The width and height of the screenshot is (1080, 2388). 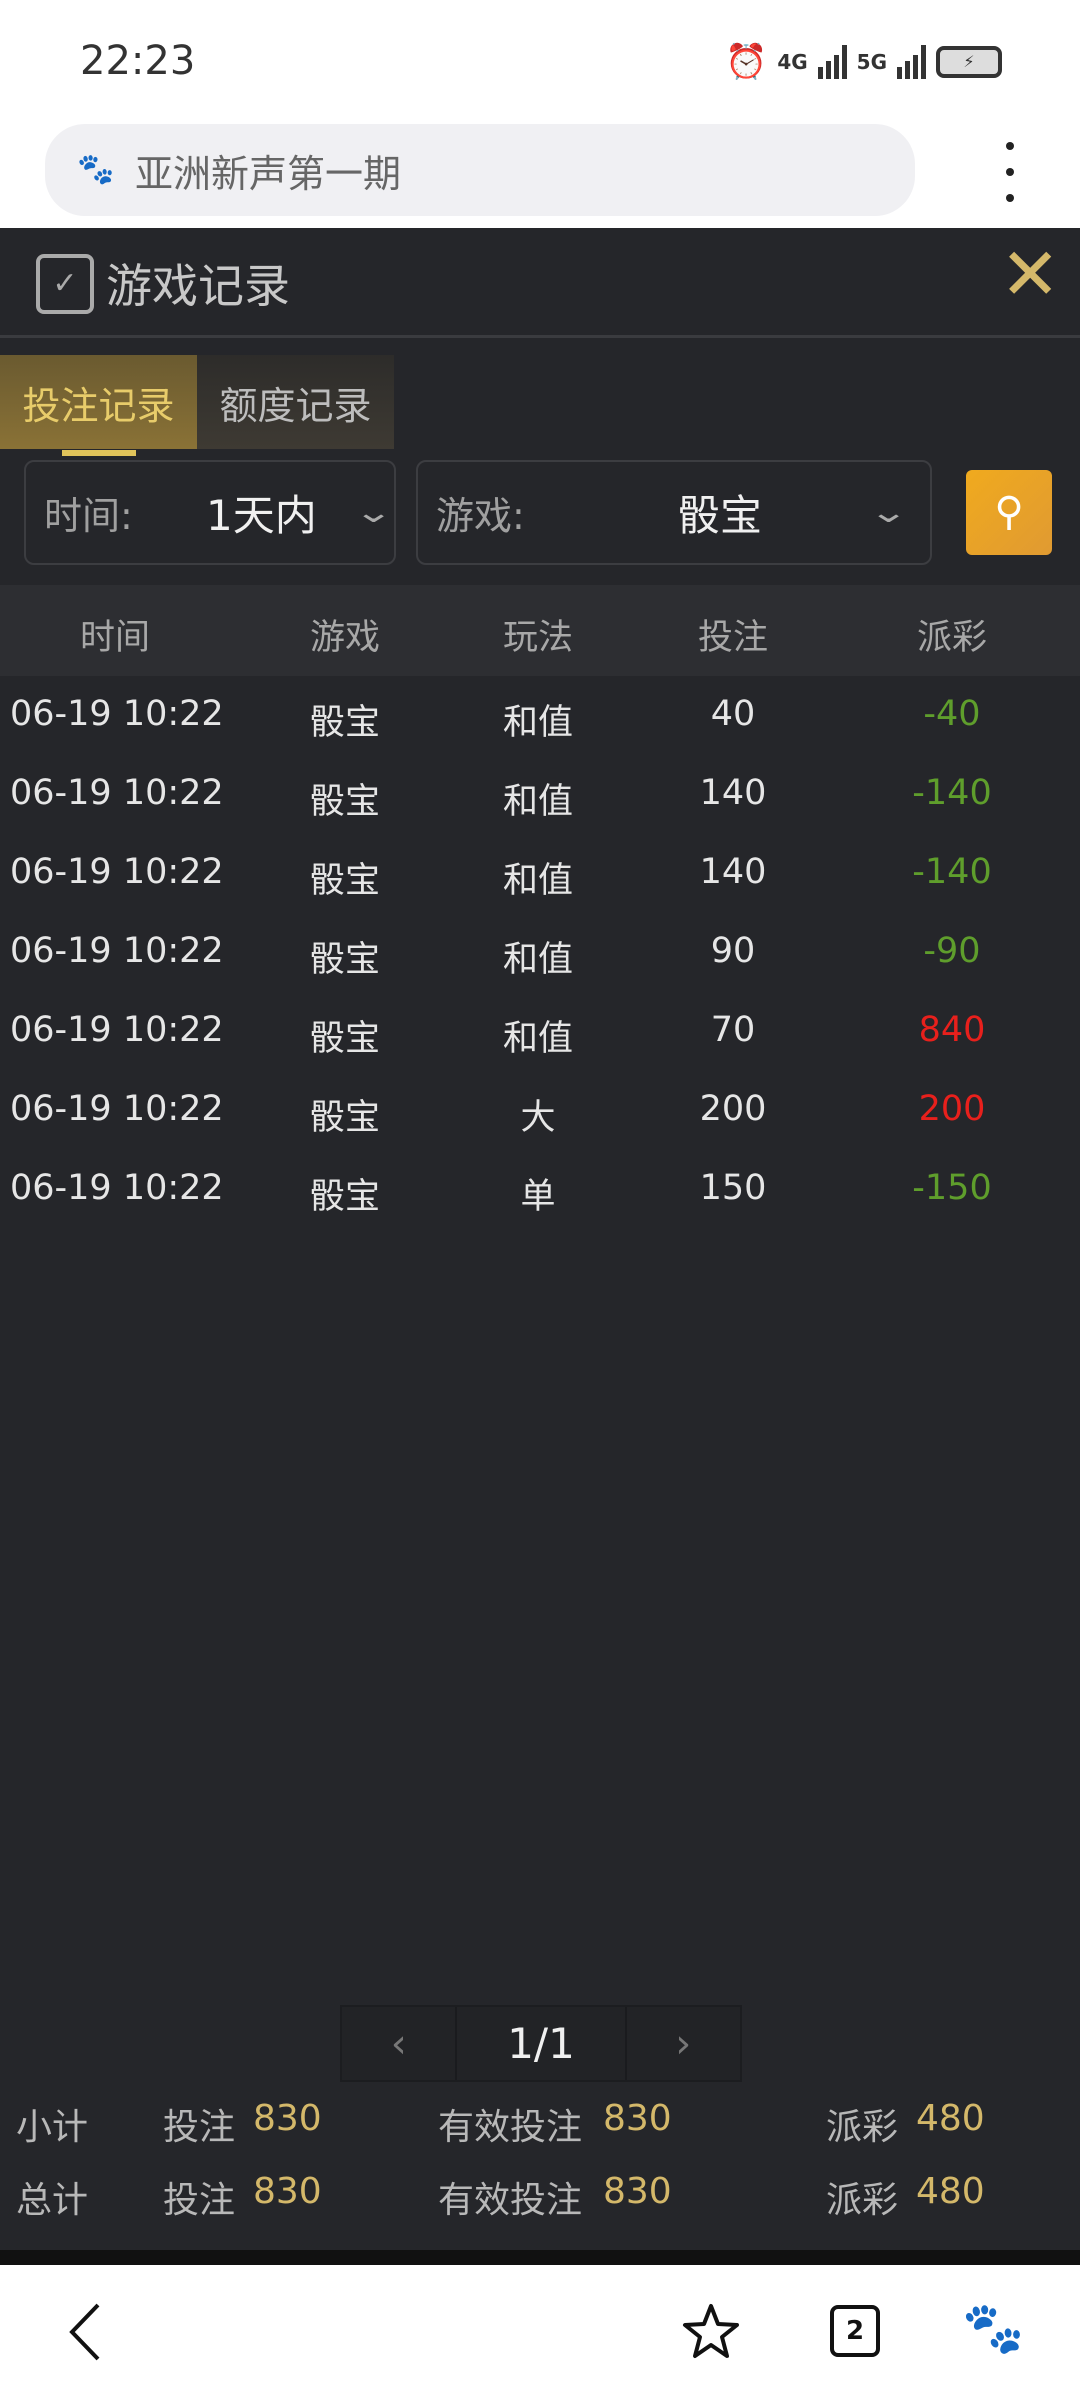 I want to click on time-filter-value: 1天内, so click(x=261, y=515).